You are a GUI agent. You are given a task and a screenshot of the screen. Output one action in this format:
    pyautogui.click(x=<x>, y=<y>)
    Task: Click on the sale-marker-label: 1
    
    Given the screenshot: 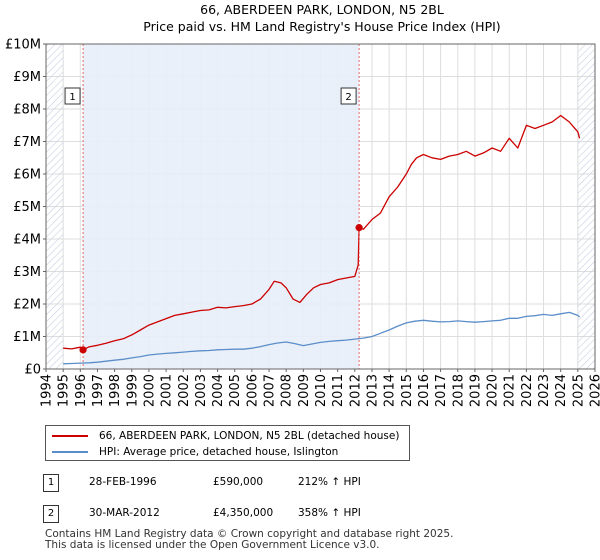 What is the action you would take?
    pyautogui.click(x=72, y=97)
    